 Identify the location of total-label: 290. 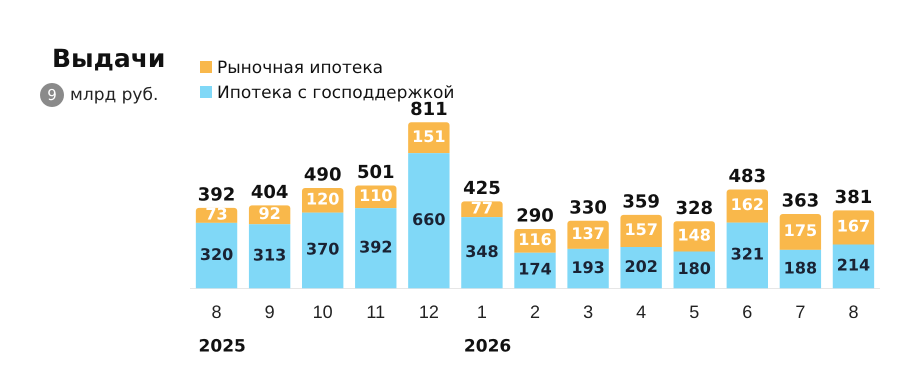
(535, 216).